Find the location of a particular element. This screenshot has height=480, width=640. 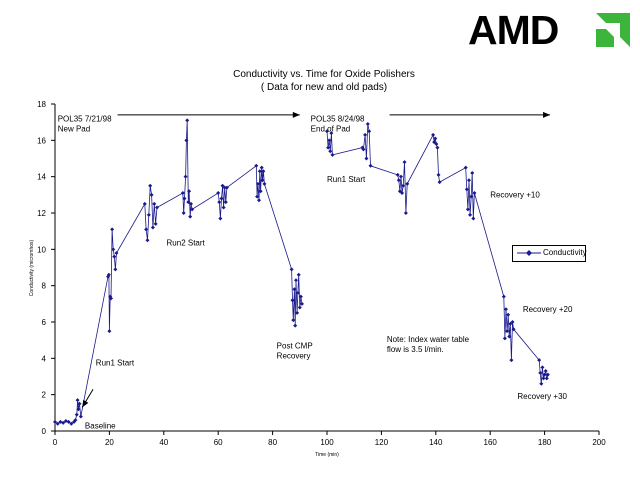

annotation-baseline: Baseline is located at coordinates (100, 425).